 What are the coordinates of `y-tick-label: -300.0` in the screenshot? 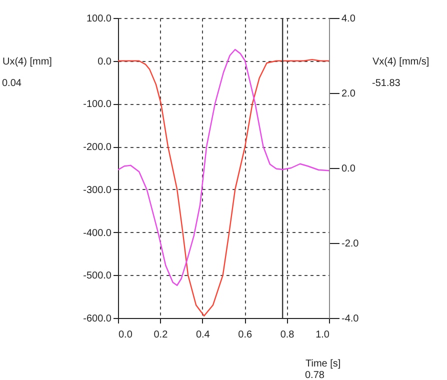 It's located at (97, 190).